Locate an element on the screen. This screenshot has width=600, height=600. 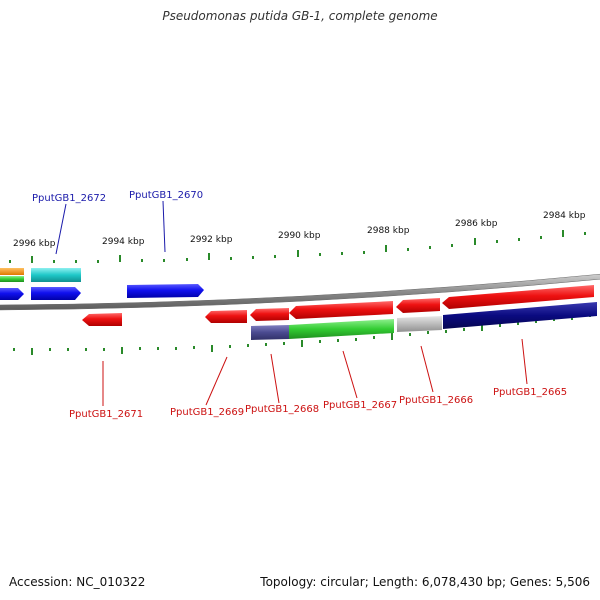
inner-tick-ring is located at coordinates (302, 334).